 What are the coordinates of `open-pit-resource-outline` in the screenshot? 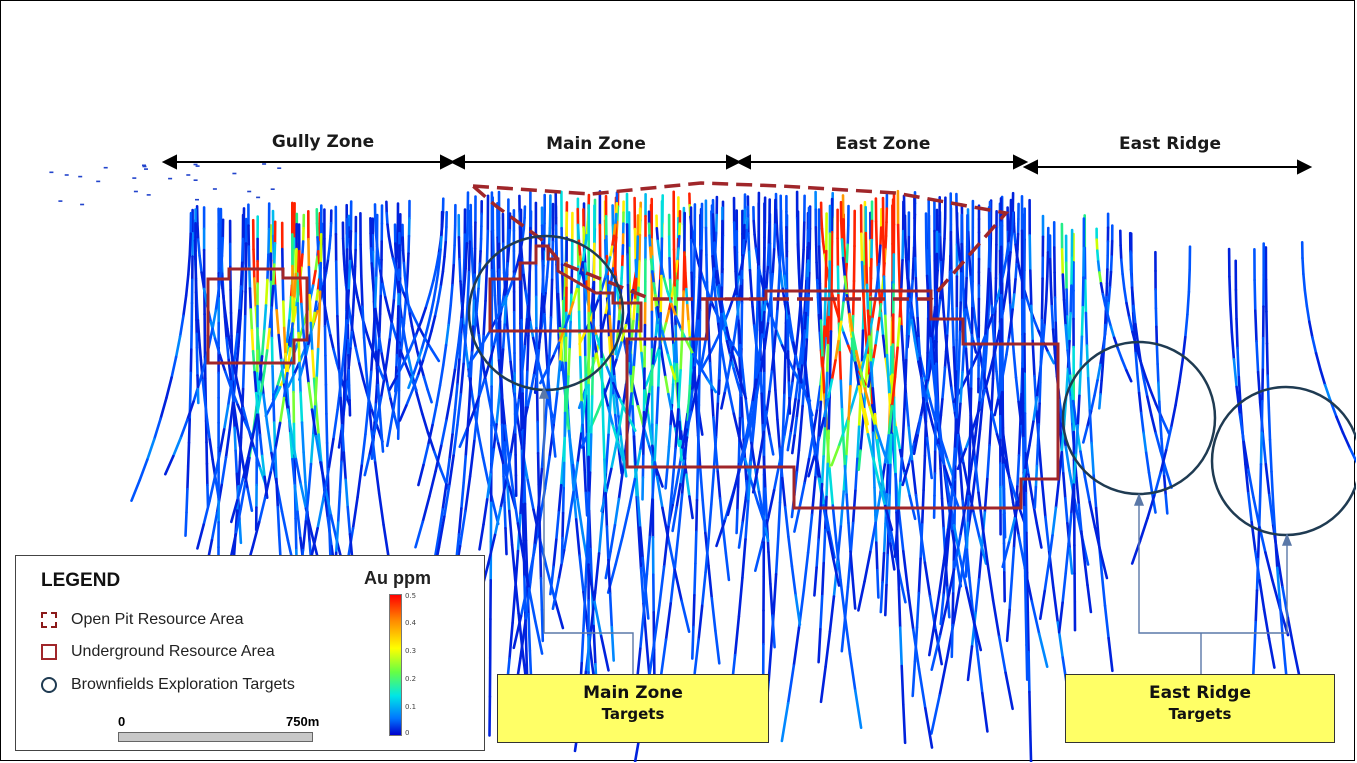 It's located at (738, 241).